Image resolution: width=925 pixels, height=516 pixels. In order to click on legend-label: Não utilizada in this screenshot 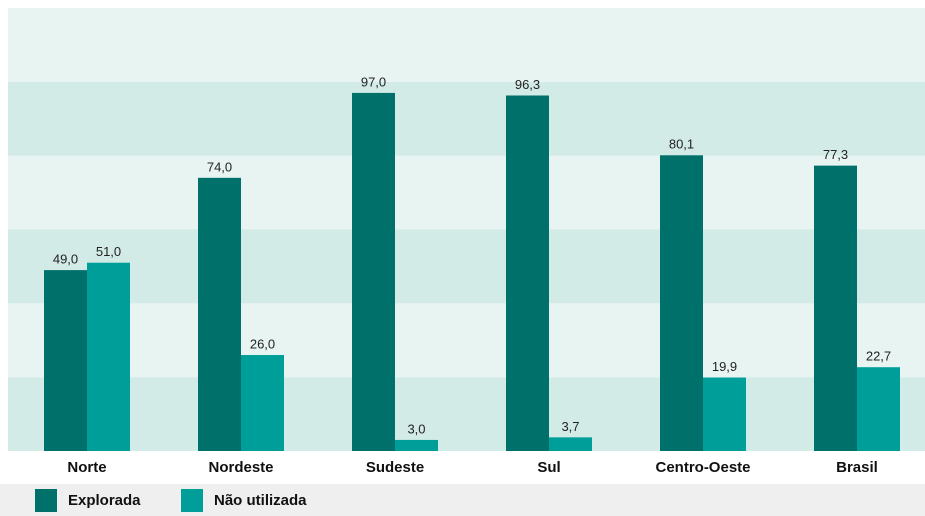, I will do `click(260, 500)`.